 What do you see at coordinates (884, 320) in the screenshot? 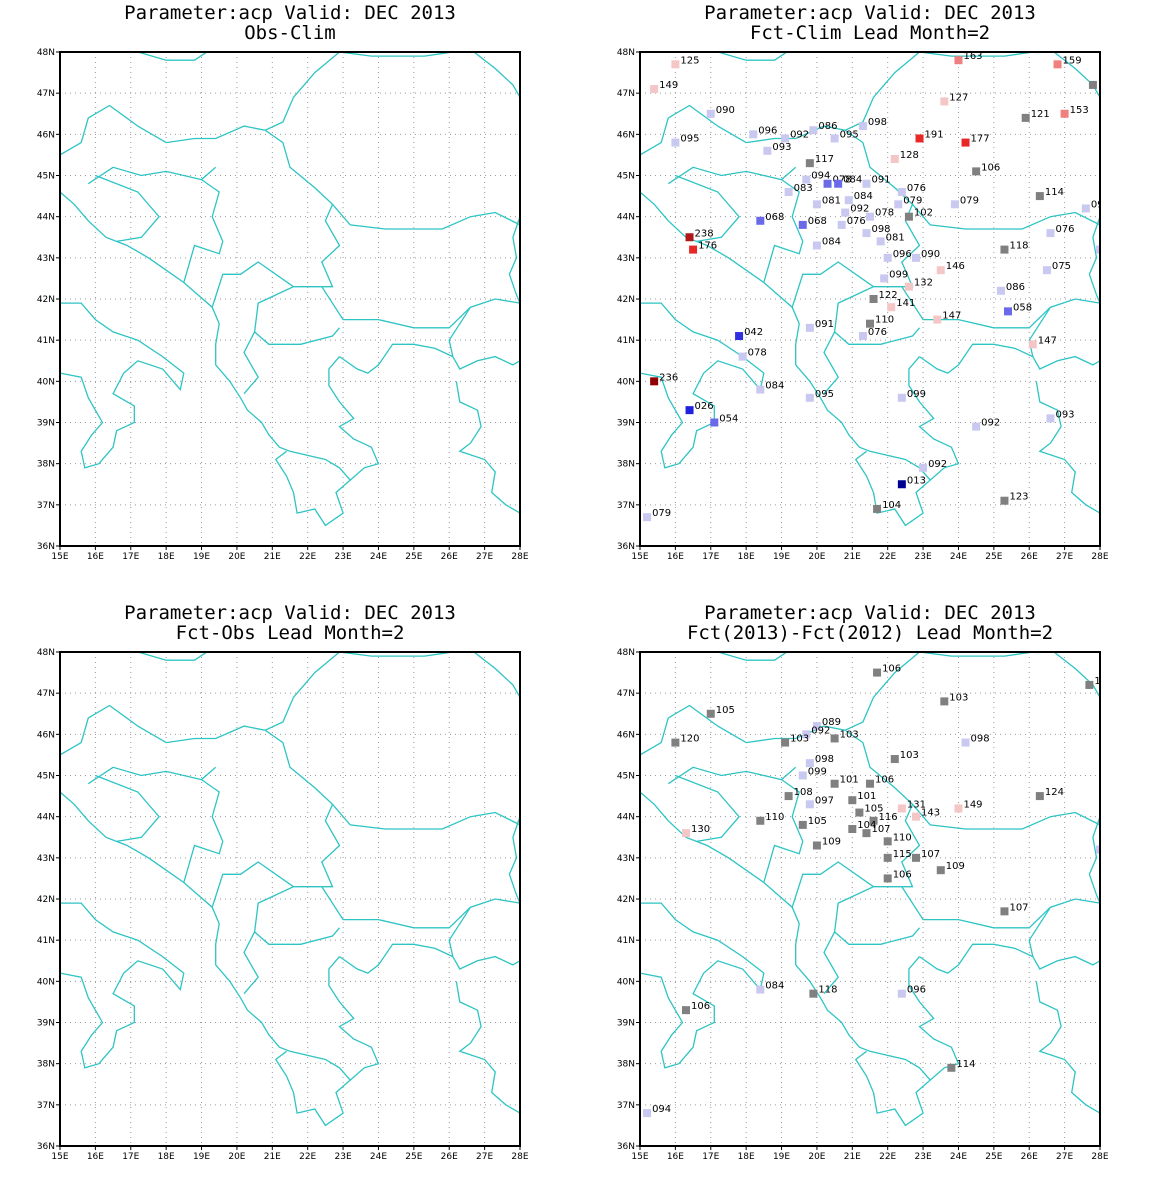
I see `station-value-label: 110` at bounding box center [884, 320].